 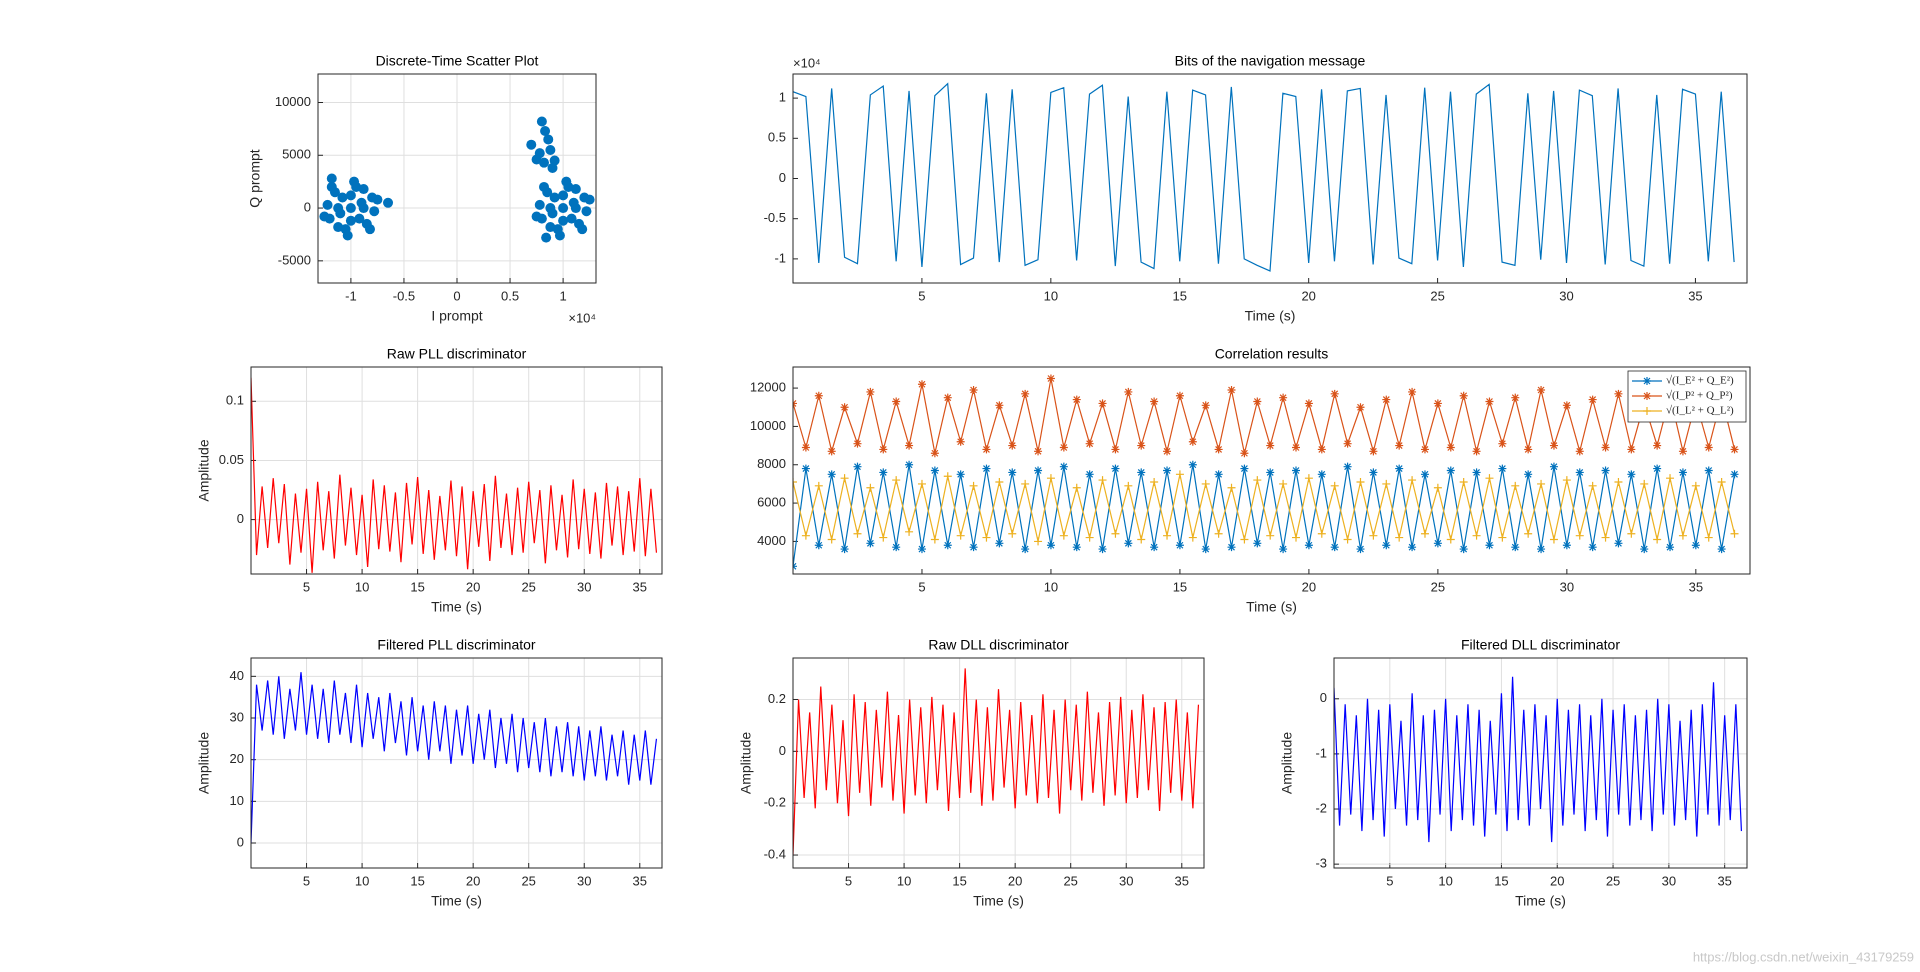 I want to click on plot-area, so click(x=456, y=470).